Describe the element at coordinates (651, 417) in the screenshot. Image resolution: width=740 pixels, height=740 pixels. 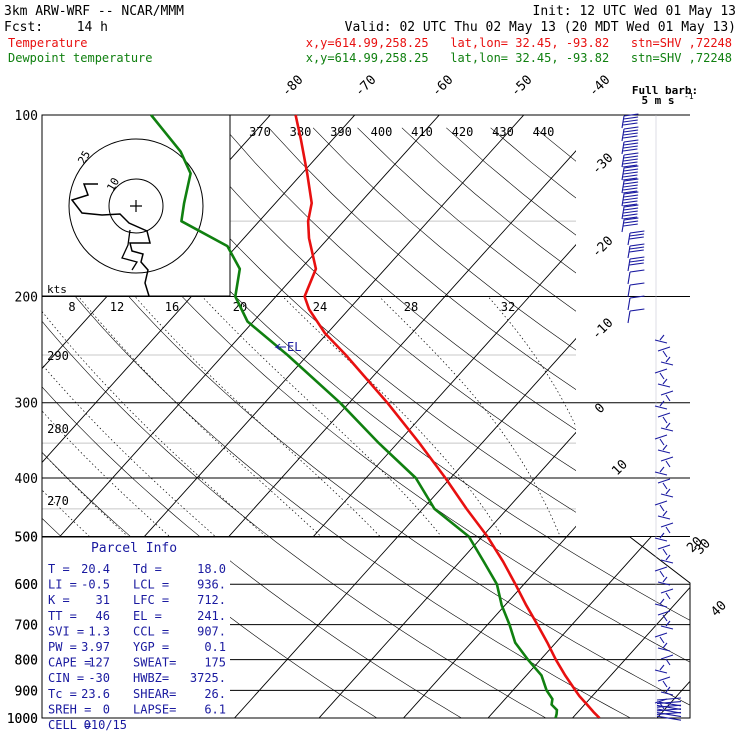
I see `wind-barbs` at that location.